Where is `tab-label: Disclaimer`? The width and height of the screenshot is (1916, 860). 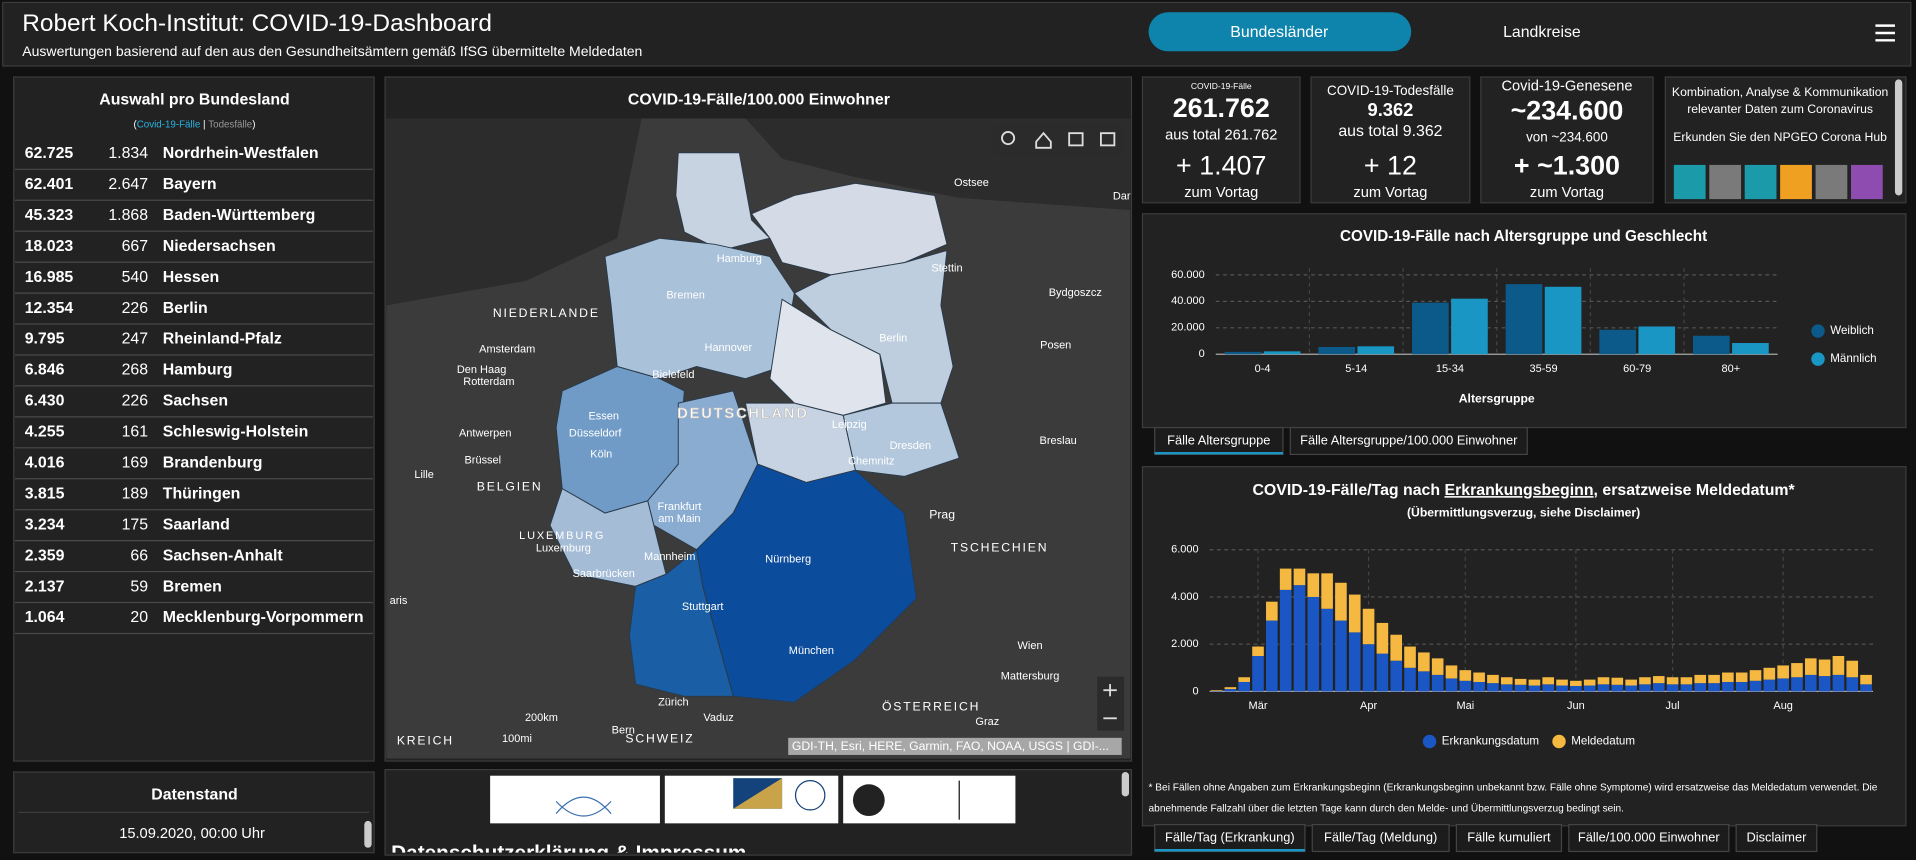
tab-label: Disclaimer is located at coordinates (1777, 836).